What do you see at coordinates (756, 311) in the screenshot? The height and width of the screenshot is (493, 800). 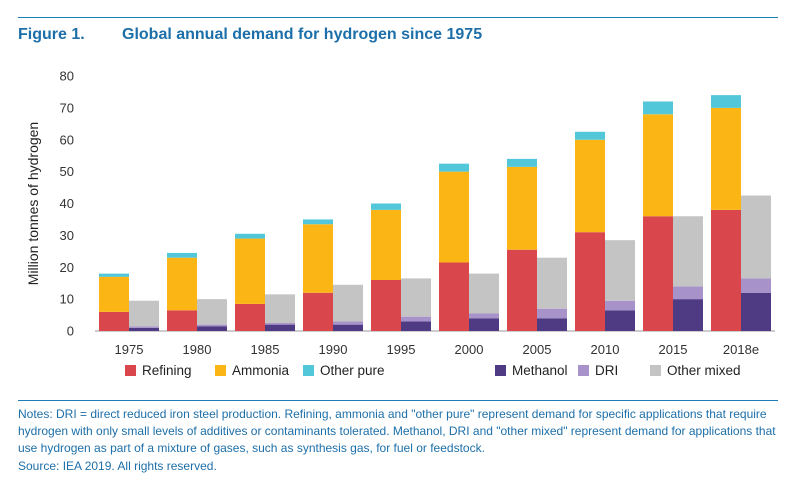 I see `bar-methanol-2018e` at bounding box center [756, 311].